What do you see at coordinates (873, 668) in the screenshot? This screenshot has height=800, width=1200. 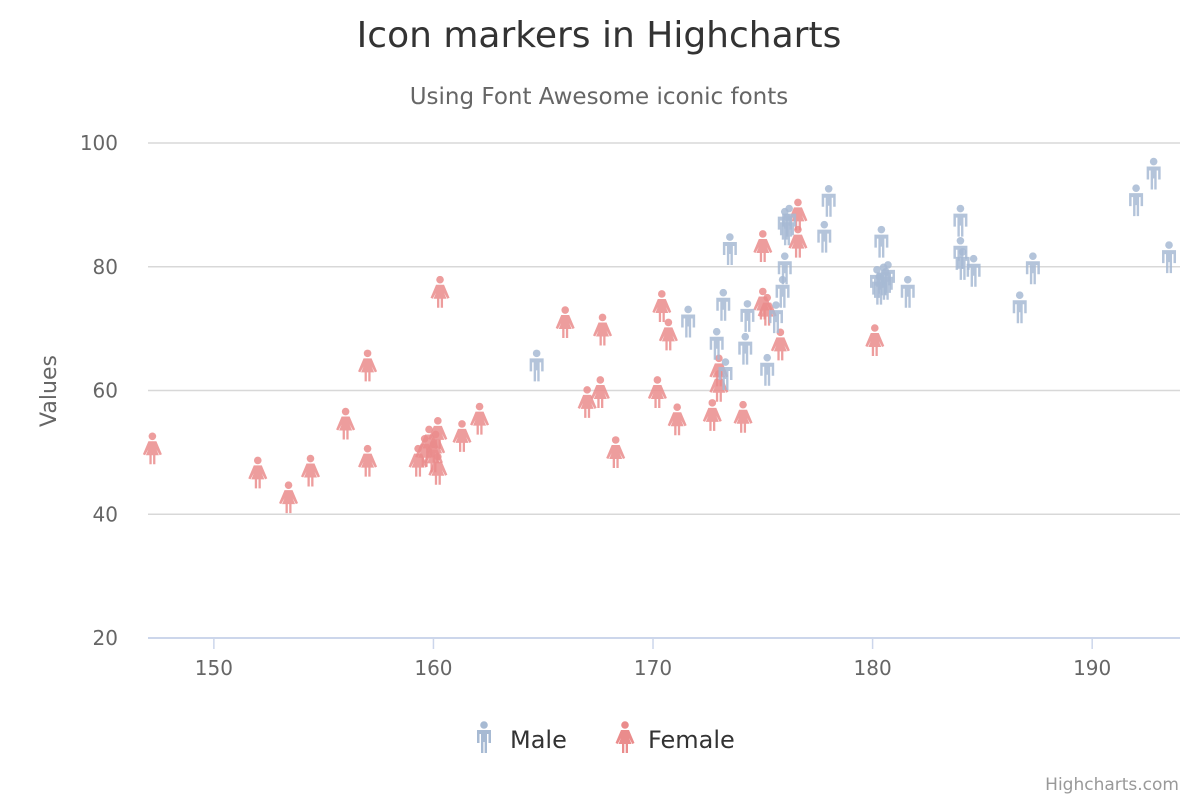 I see `x-tick-label: 180` at bounding box center [873, 668].